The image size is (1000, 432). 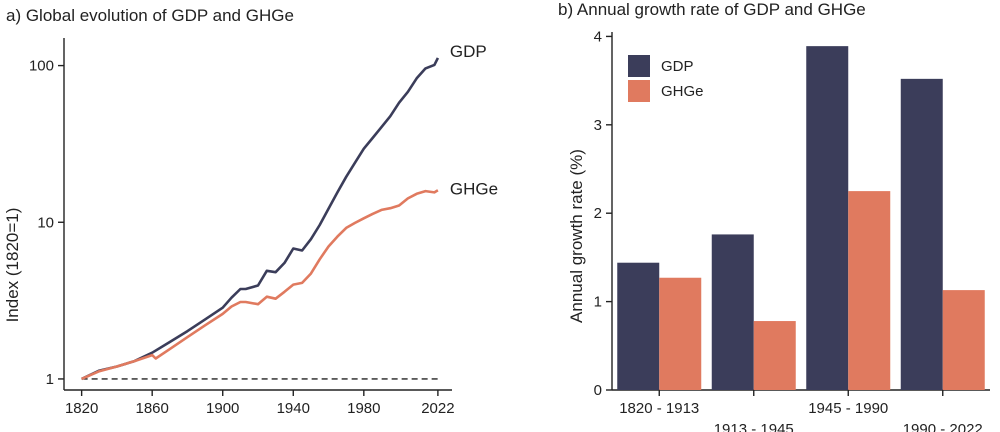 What do you see at coordinates (598, 125) in the screenshot?
I see `panel-b-y-tick-label: 3` at bounding box center [598, 125].